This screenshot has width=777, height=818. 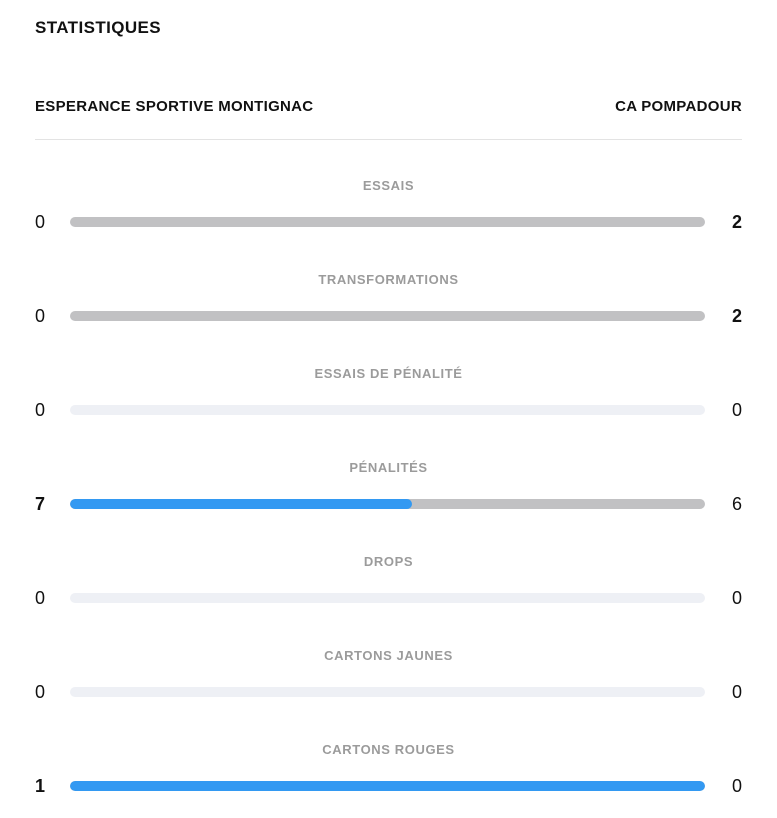 I want to click on stat-label: ESSAIS, so click(x=388, y=185).